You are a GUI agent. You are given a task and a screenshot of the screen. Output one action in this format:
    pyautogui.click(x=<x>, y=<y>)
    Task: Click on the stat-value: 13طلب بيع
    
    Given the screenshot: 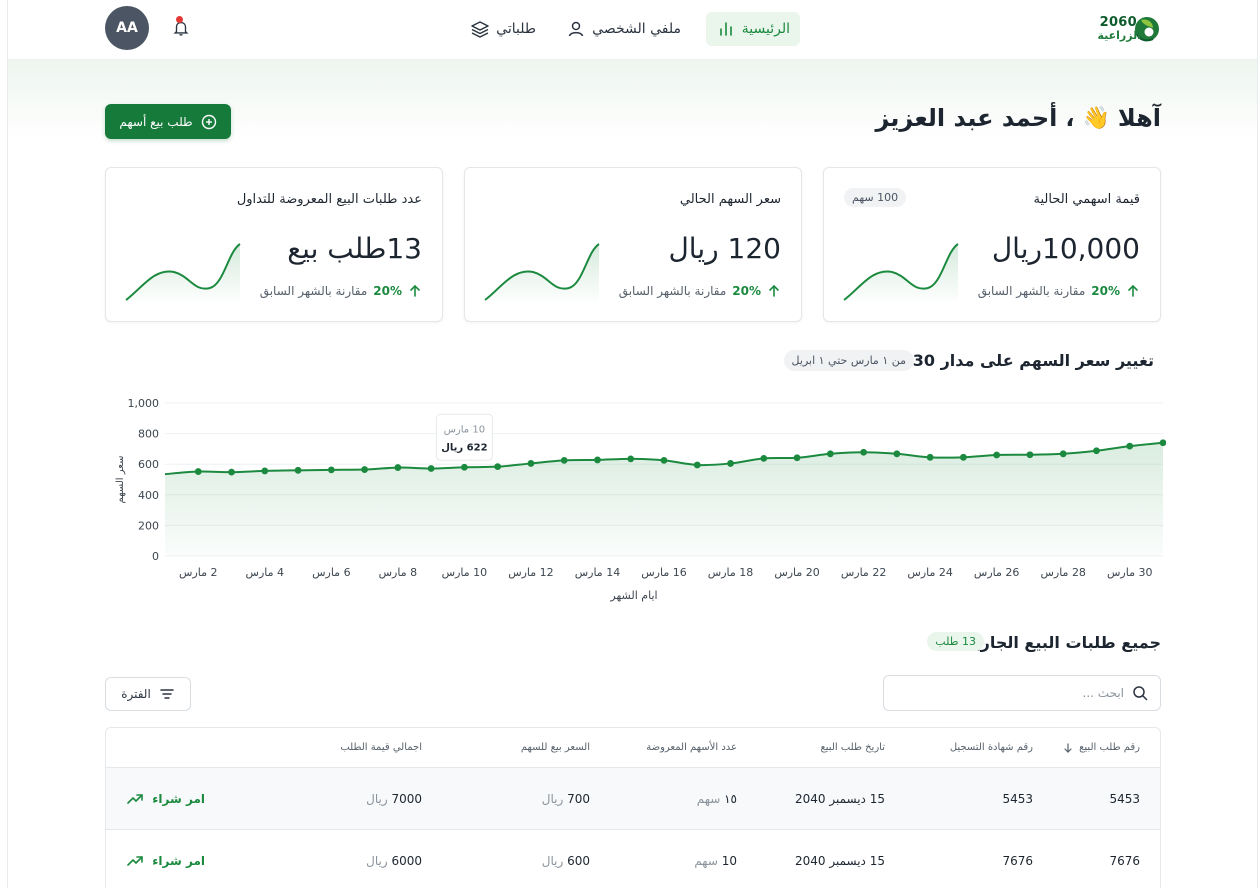 What is the action you would take?
    pyautogui.click(x=354, y=248)
    